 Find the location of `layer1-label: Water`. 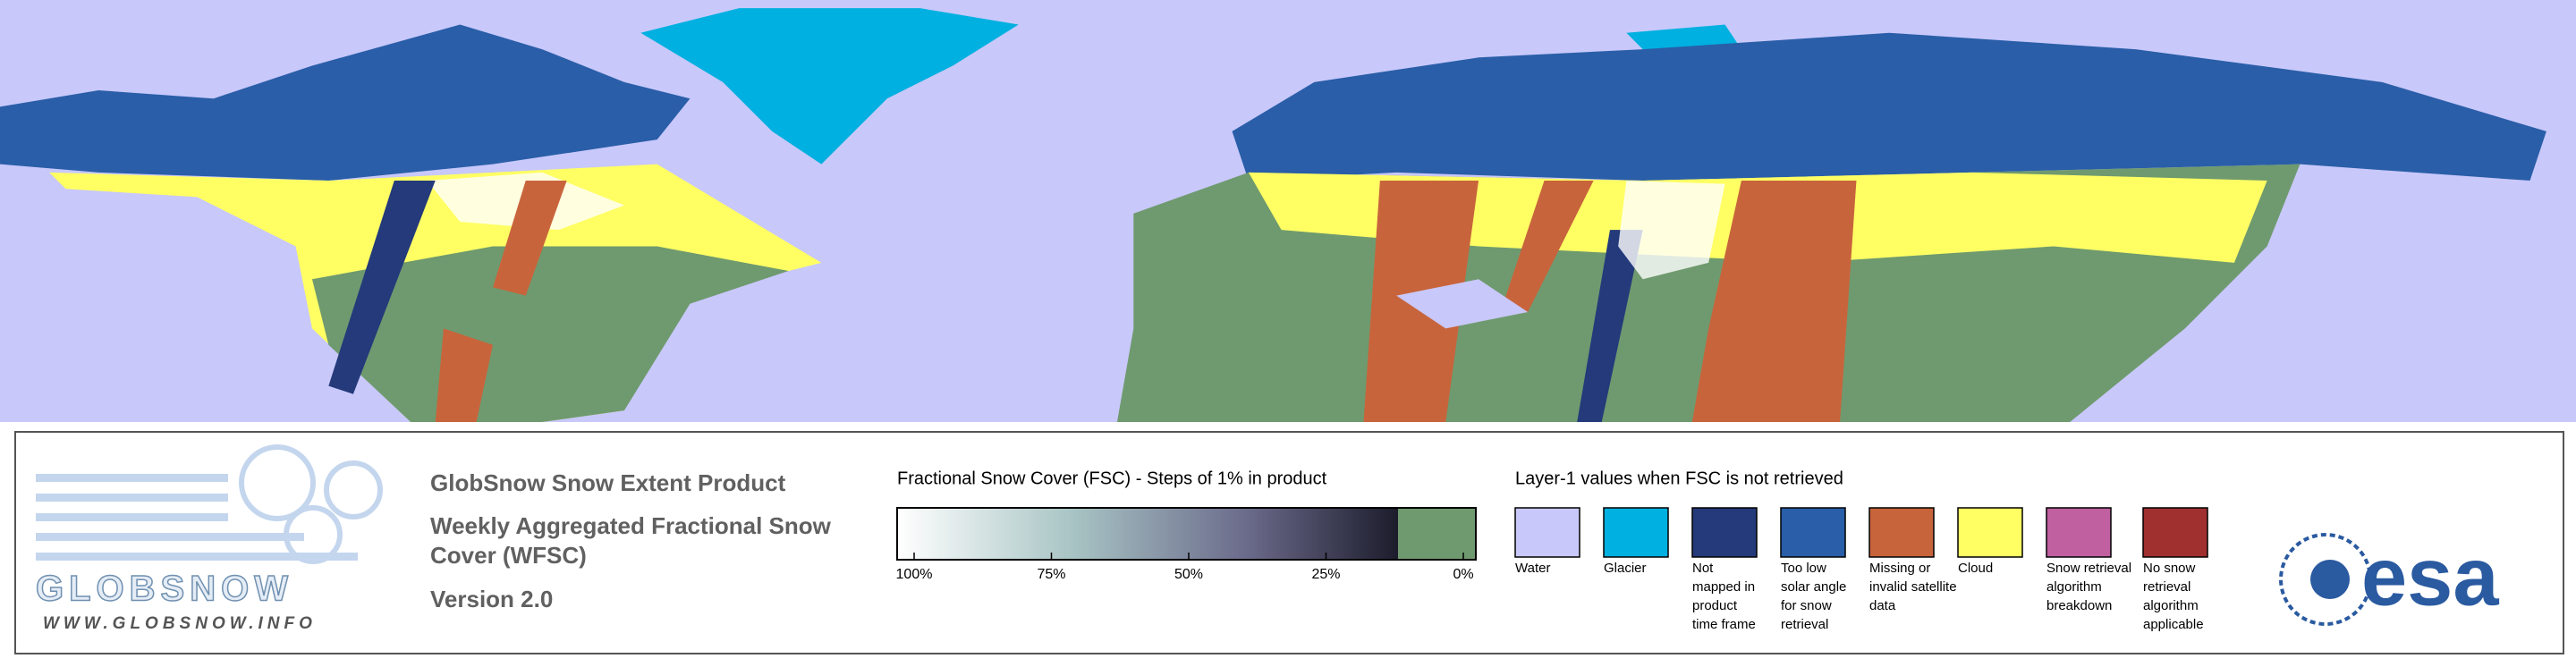

layer1-label: Water is located at coordinates (1532, 568).